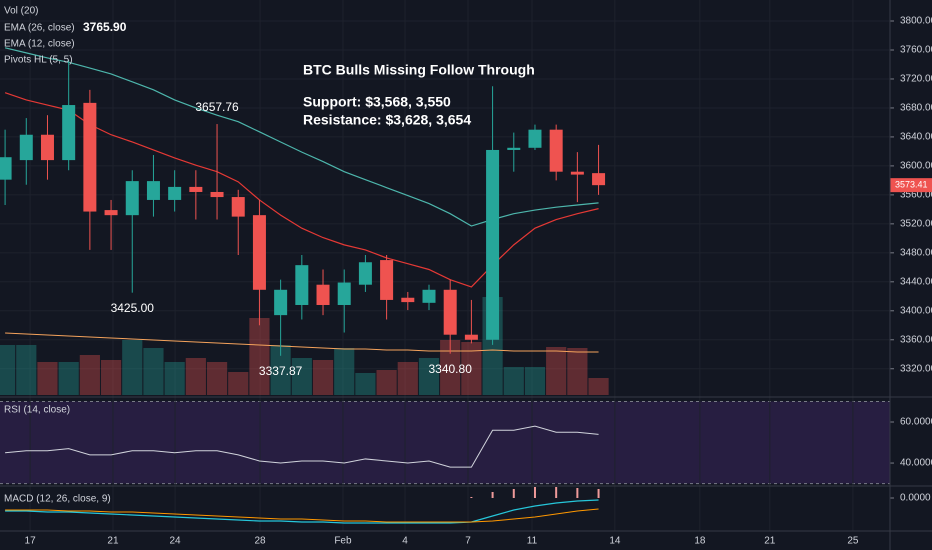  Describe the element at coordinates (261, 541) in the screenshot. I see `x-tick-label: 28` at that location.